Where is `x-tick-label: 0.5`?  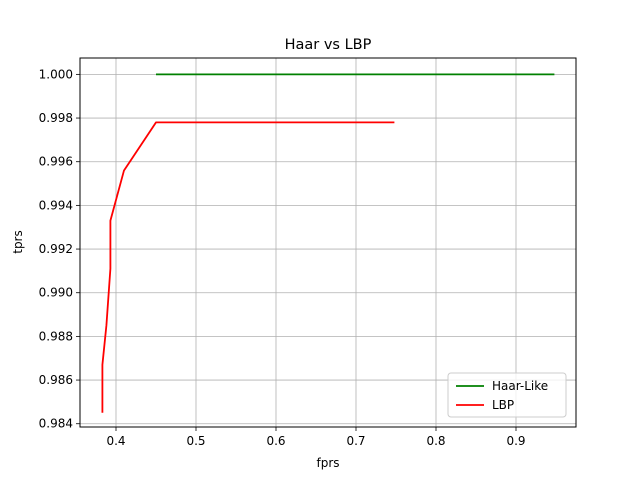
x-tick-label: 0.5 is located at coordinates (195, 441).